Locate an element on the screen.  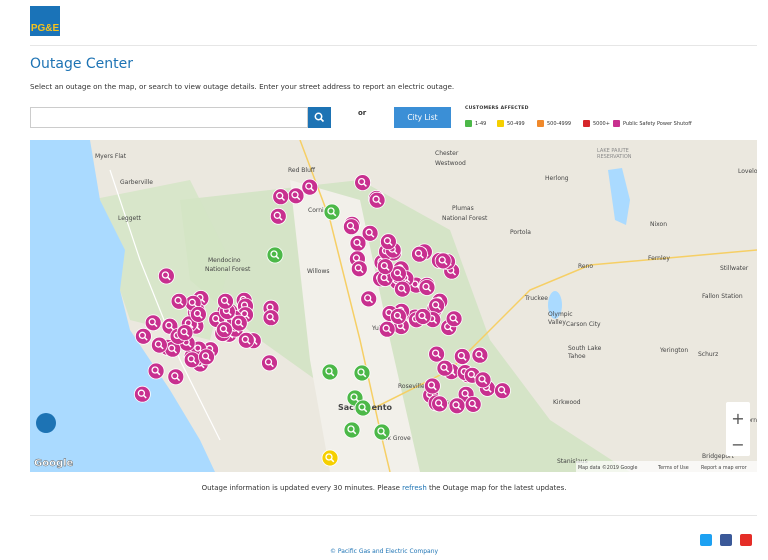
zoom-in: + is located at coordinates (737, 418).